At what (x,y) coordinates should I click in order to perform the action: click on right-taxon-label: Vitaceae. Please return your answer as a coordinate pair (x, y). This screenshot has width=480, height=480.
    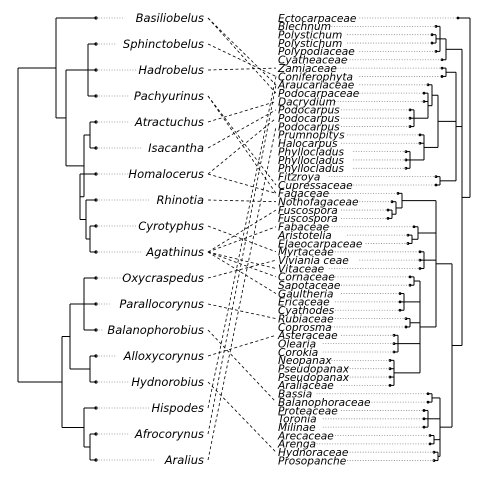
    Looking at the image, I should click on (301, 269).